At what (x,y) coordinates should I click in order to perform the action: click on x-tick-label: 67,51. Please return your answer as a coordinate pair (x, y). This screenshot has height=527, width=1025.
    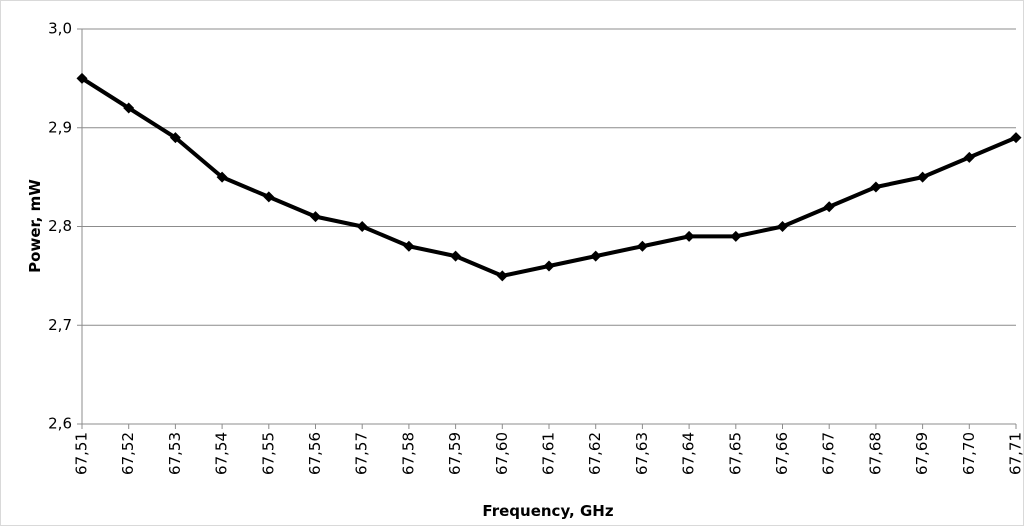
    Looking at the image, I should click on (82, 453).